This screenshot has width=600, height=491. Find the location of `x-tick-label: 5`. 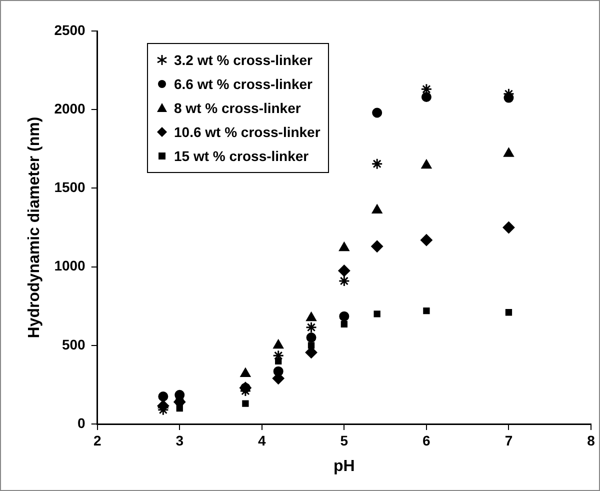

x-tick-label: 5 is located at coordinates (344, 440).